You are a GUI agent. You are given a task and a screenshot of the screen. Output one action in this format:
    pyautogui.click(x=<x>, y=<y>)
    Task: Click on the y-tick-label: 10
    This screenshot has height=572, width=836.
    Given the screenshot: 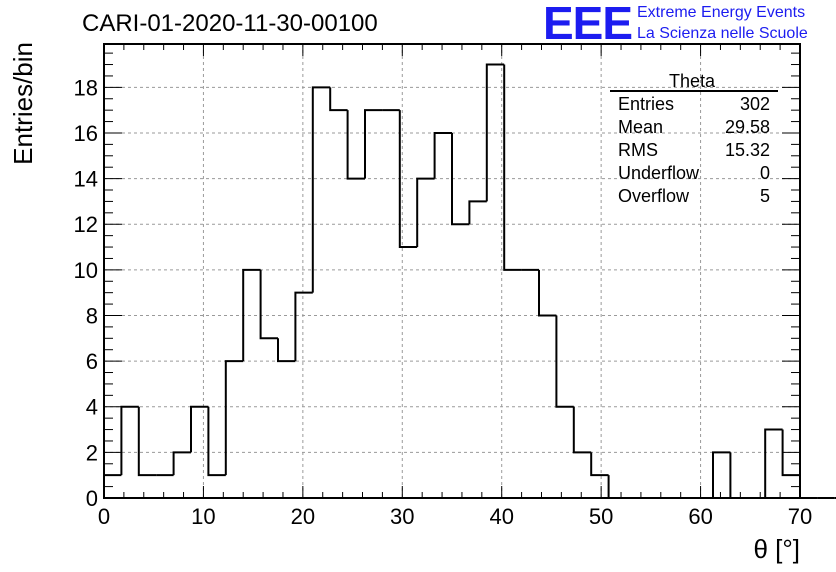 What is the action you would take?
    pyautogui.click(x=86, y=270)
    